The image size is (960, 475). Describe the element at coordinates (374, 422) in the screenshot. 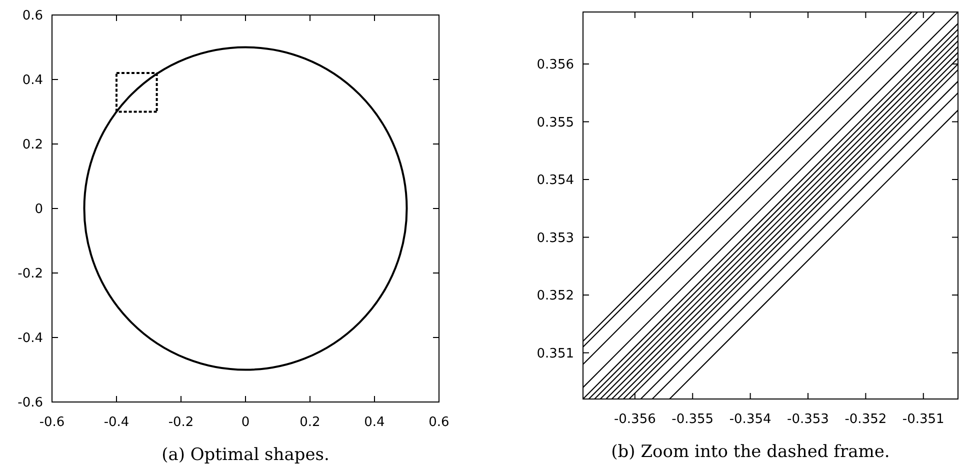

I see `x-tick-label: 0.4` at that location.